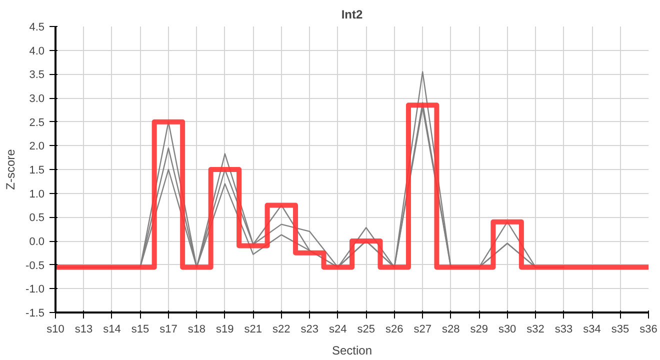 The image size is (660, 360). Describe the element at coordinates (394, 330) in the screenshot. I see `x-tick-label: s26` at that location.